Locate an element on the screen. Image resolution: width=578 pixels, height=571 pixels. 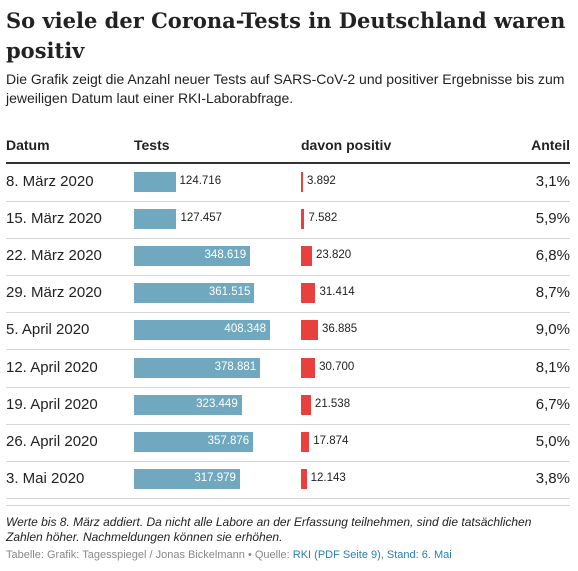
table-row: 3. Mai 2020 317.979 12.143 3,8% is located at coordinates (288, 480).